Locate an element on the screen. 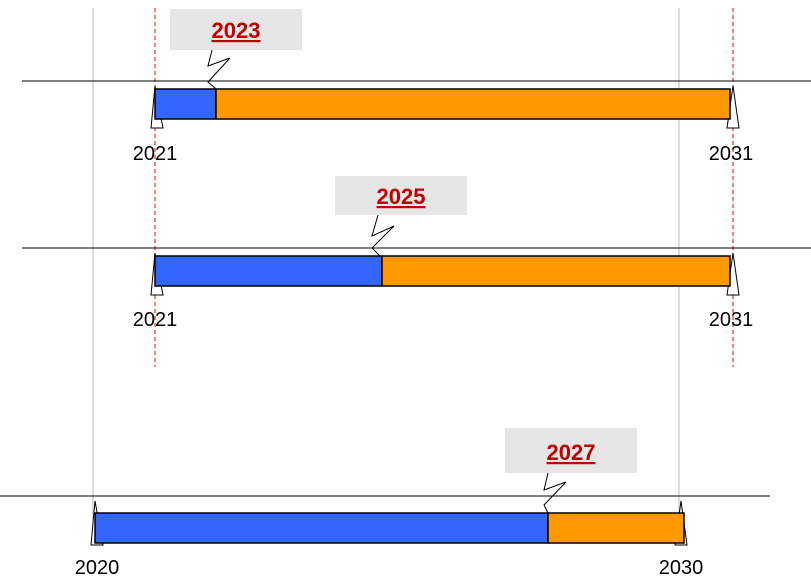 The height and width of the screenshot is (578, 811). marker-year: 2023 is located at coordinates (236, 30).